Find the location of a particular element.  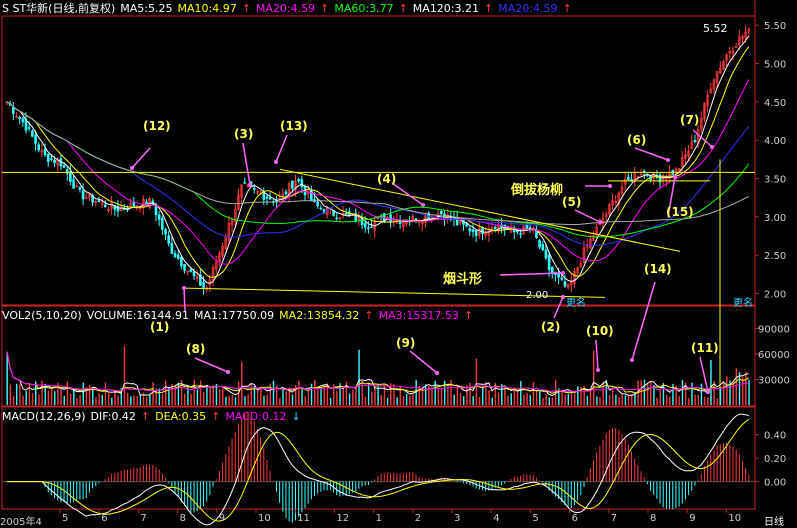

vol-ma2-line is located at coordinates (378, 372).